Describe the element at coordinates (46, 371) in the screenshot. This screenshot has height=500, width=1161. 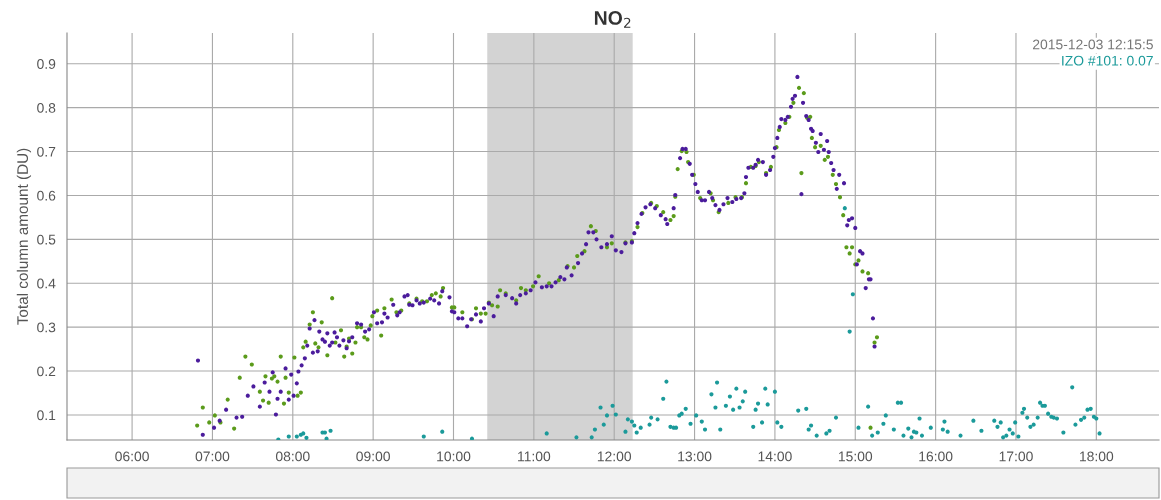
I see `y-tick-label: 0.2` at that location.